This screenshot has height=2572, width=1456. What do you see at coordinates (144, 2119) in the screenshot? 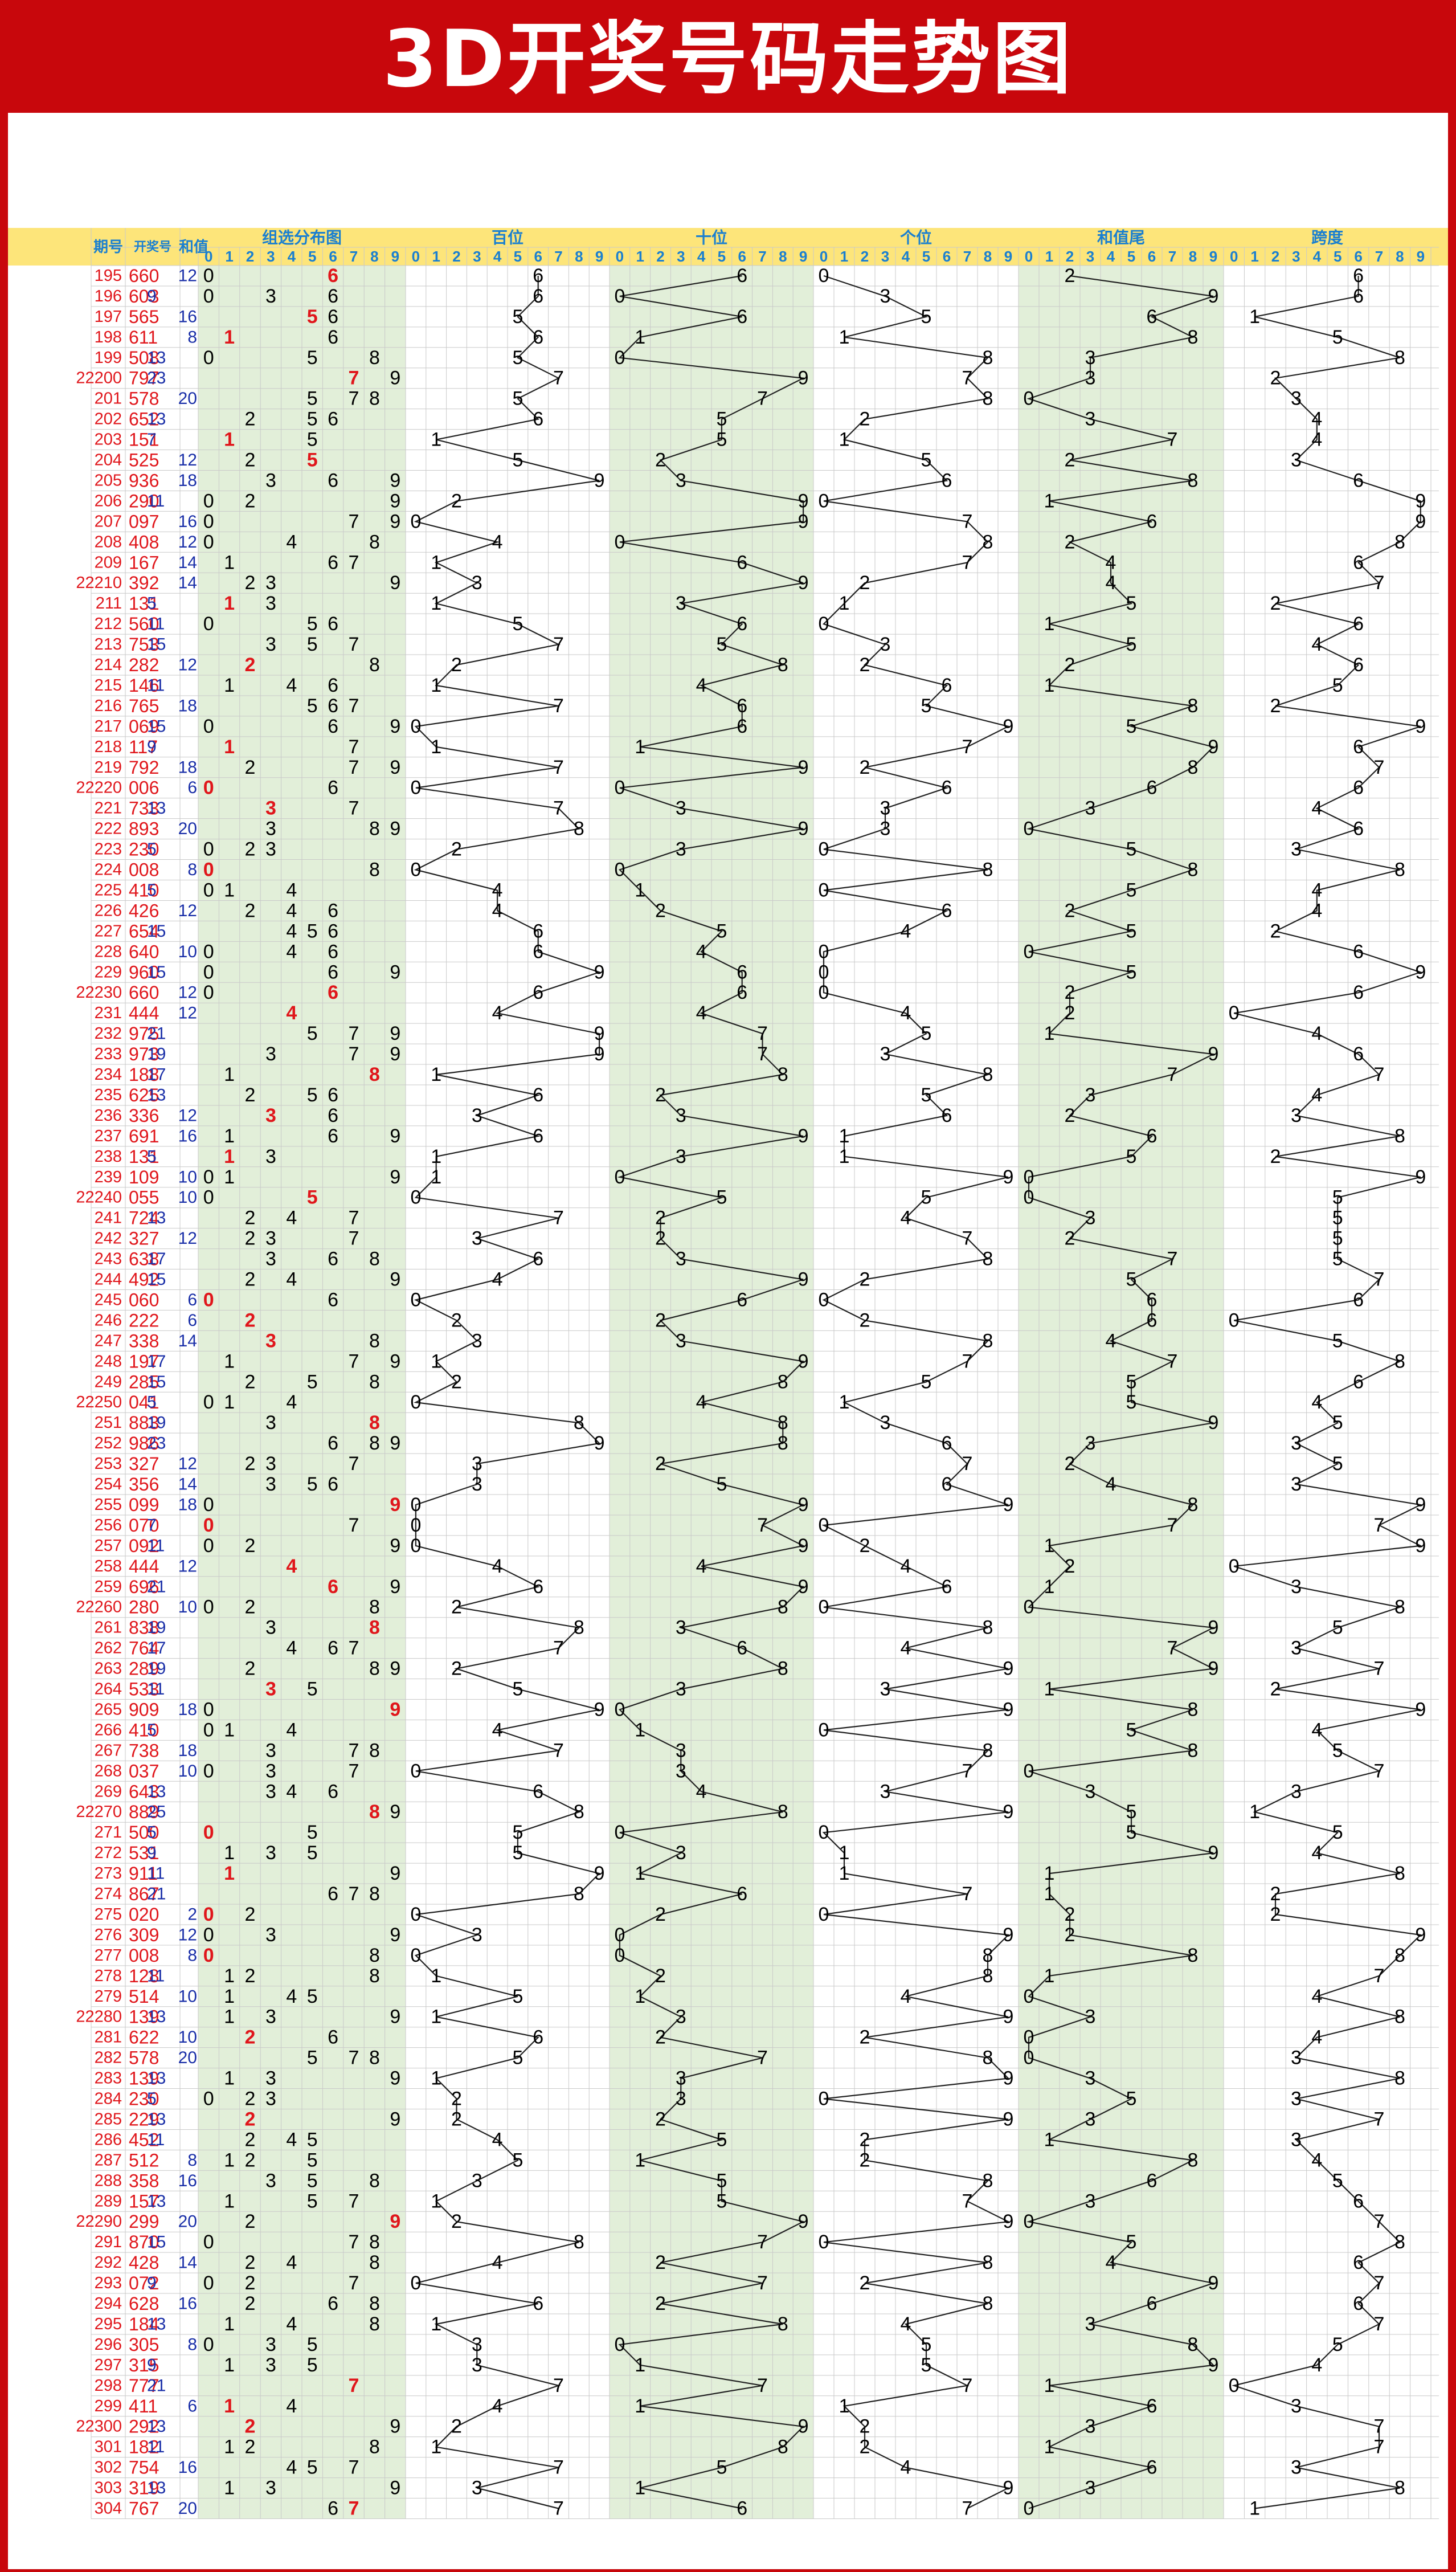
I see `draw-number-cell: 229` at bounding box center [144, 2119].